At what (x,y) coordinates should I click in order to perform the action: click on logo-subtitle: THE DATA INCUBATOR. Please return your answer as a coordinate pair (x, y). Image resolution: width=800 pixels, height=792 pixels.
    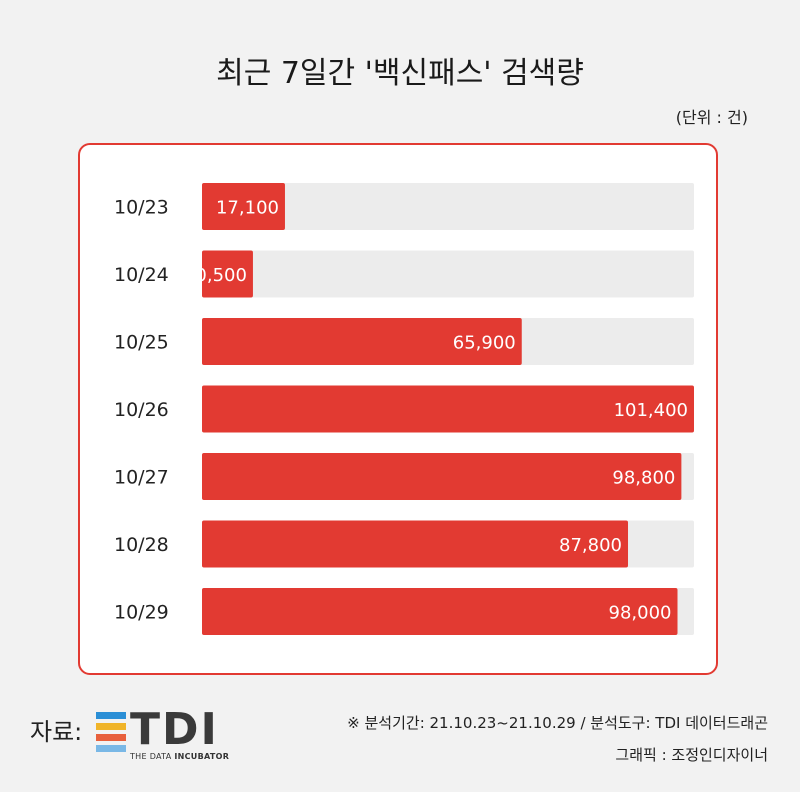
    Looking at the image, I should click on (179, 756).